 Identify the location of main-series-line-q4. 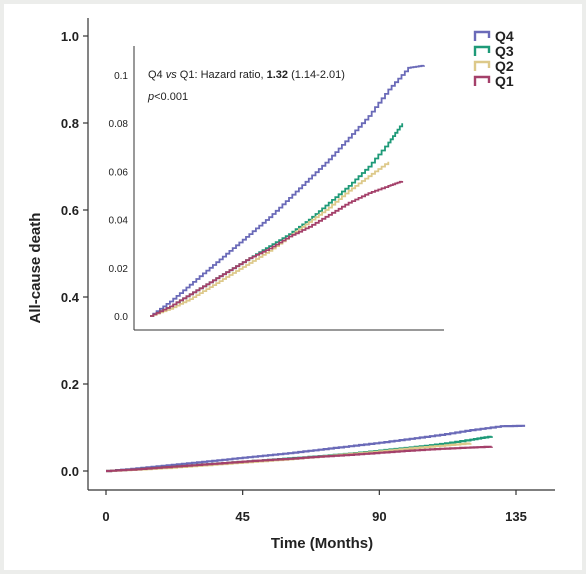
(316, 448).